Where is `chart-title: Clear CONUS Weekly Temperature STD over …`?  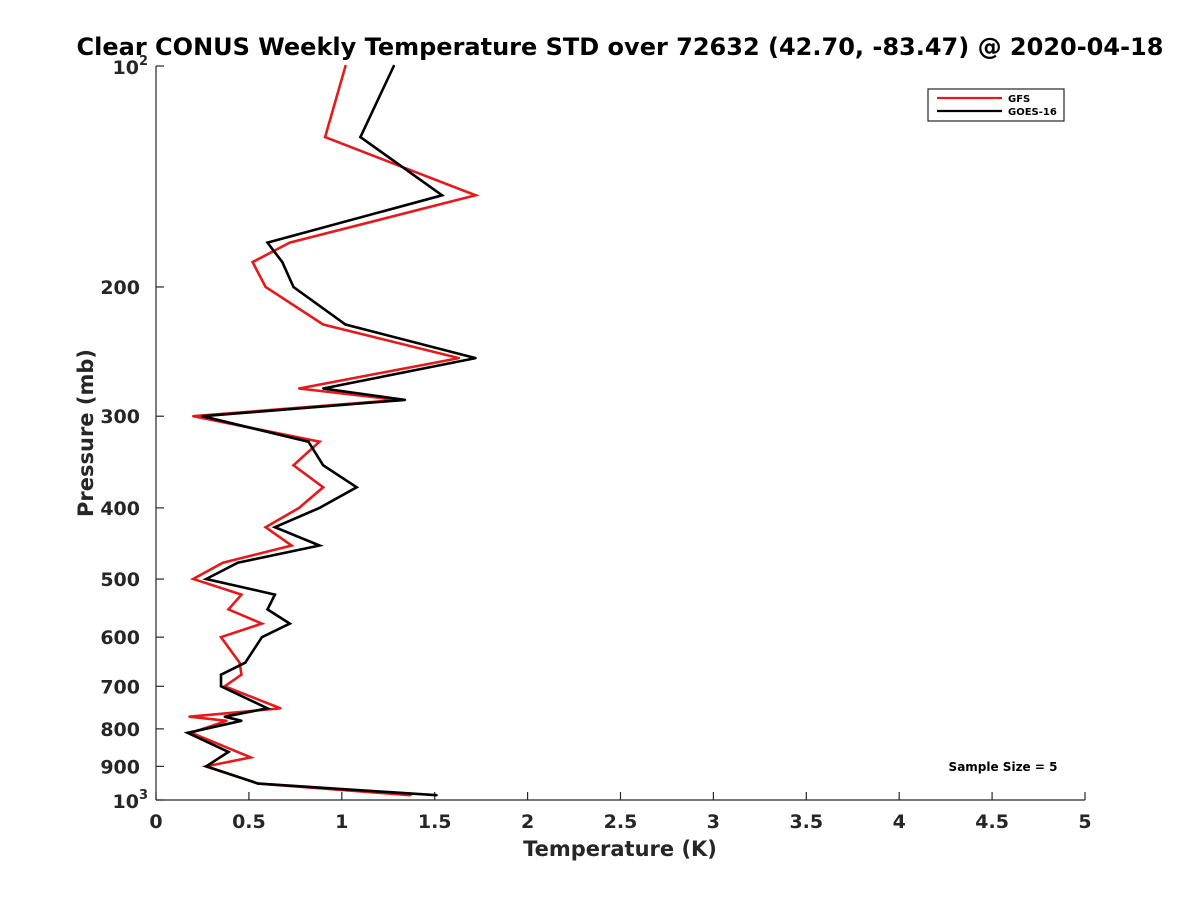 chart-title: Clear CONUS Weekly Temperature STD over … is located at coordinates (620, 47).